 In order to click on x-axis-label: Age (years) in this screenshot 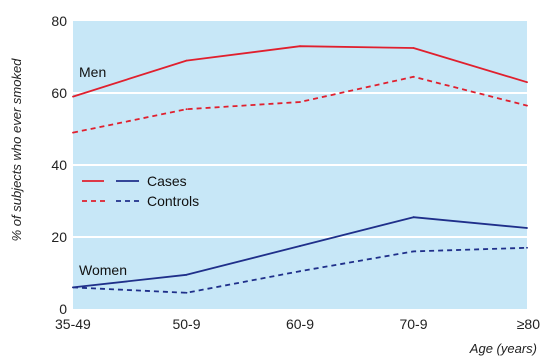, I will do `click(503, 348)`.